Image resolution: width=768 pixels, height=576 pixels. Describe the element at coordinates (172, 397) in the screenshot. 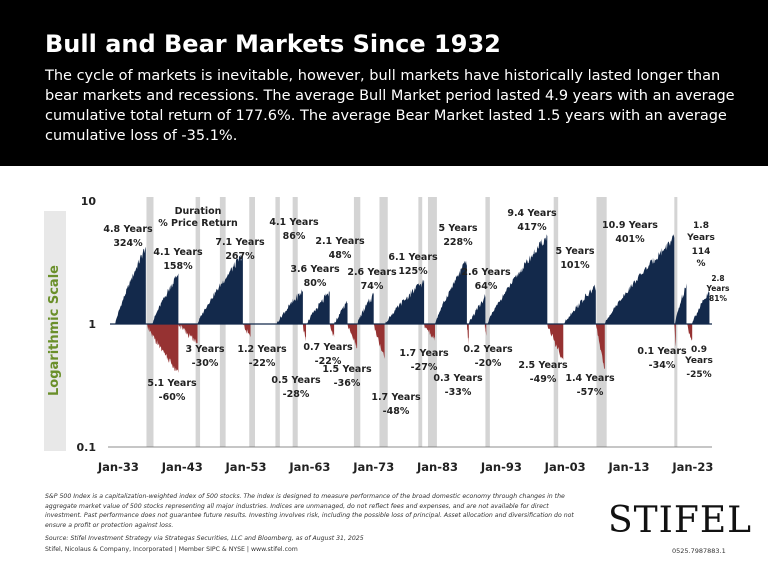

I see `bear-return-label: -60%` at that location.